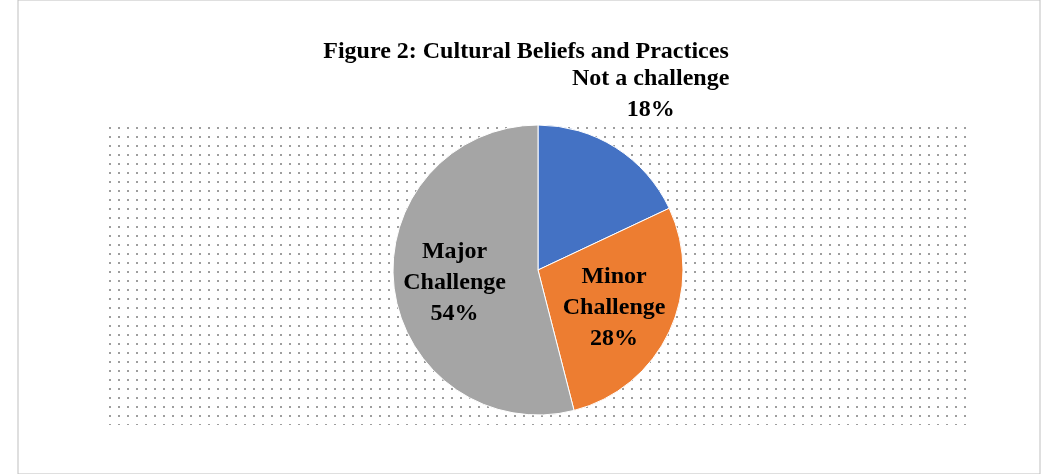 The width and height of the screenshot is (1052, 474). Describe the element at coordinates (455, 265) in the screenshot. I see `slice-label: Major Challenge` at that location.